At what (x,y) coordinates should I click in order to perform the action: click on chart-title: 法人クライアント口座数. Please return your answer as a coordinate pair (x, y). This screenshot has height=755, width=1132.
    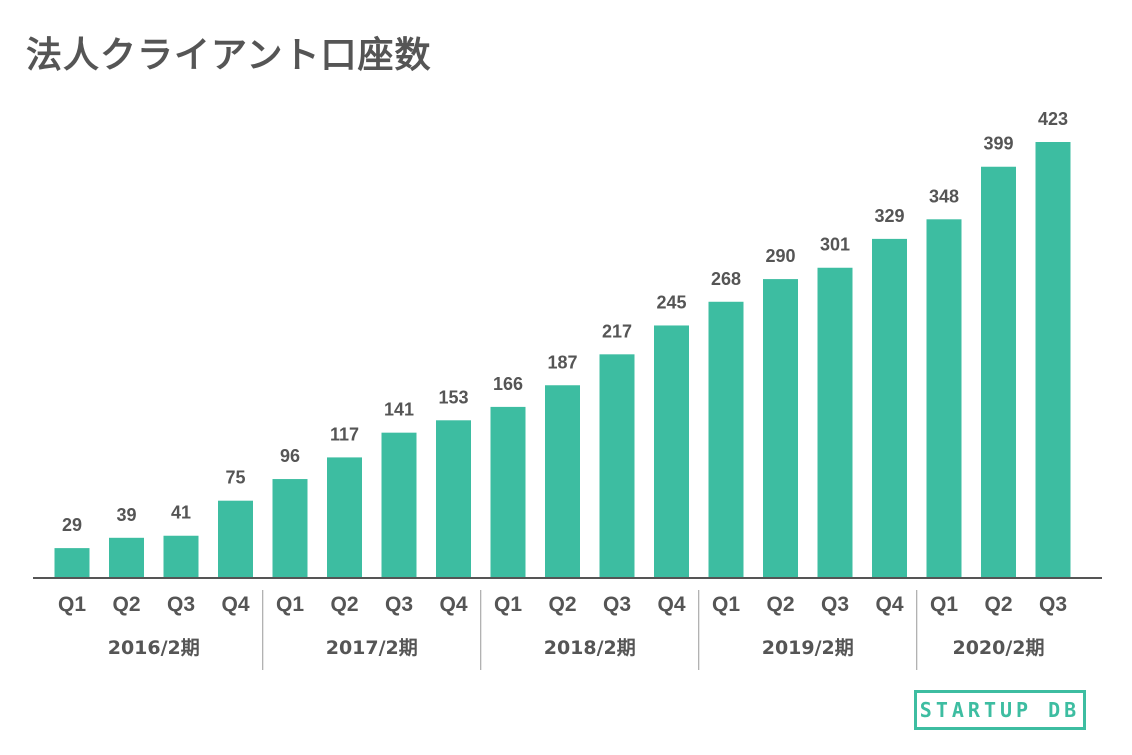
    Looking at the image, I should click on (229, 55).